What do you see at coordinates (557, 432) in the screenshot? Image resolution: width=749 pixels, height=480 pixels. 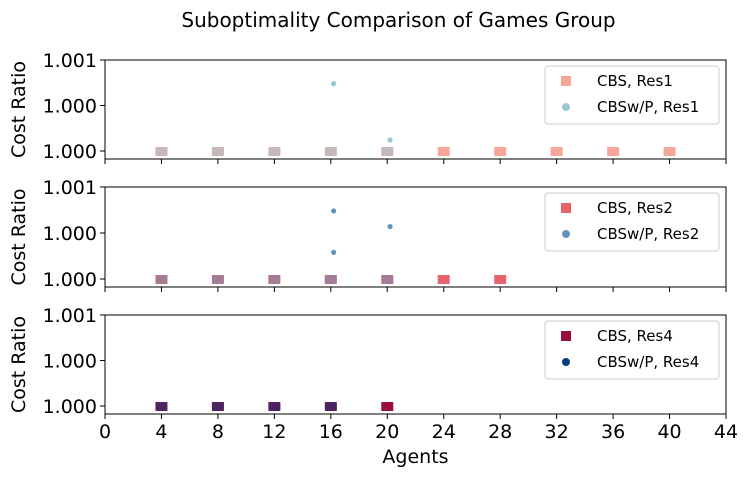 I see `x-tick-label: 32` at bounding box center [557, 432].